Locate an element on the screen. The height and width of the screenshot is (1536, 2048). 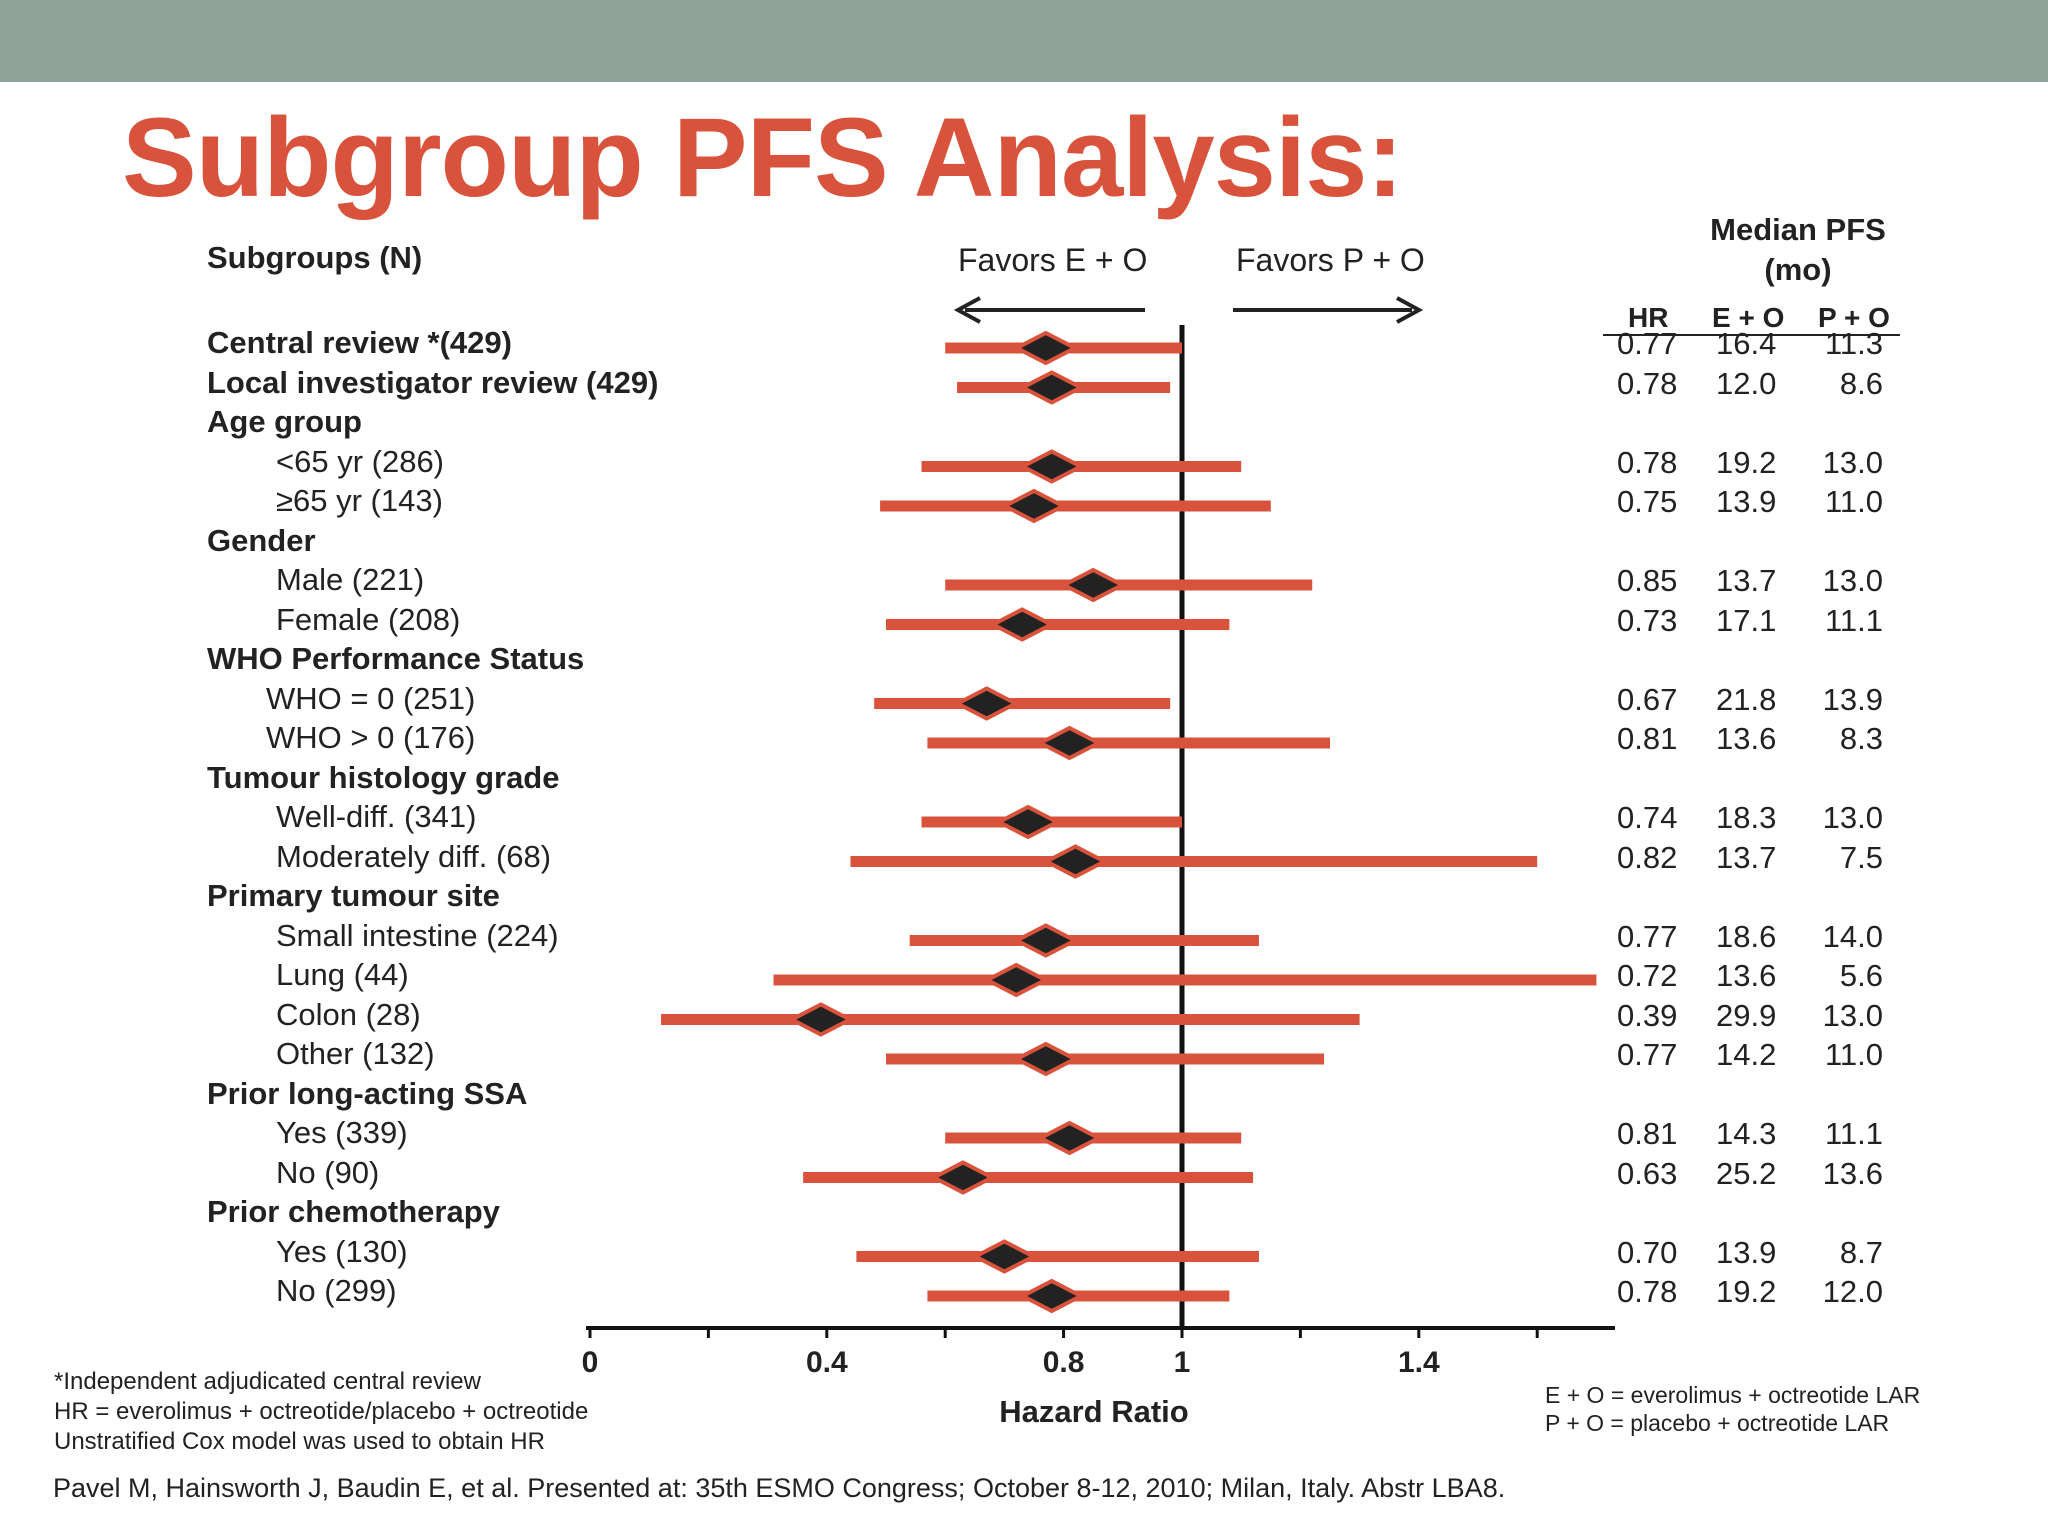
po-median-value: 7.5 is located at coordinates (1861, 857).